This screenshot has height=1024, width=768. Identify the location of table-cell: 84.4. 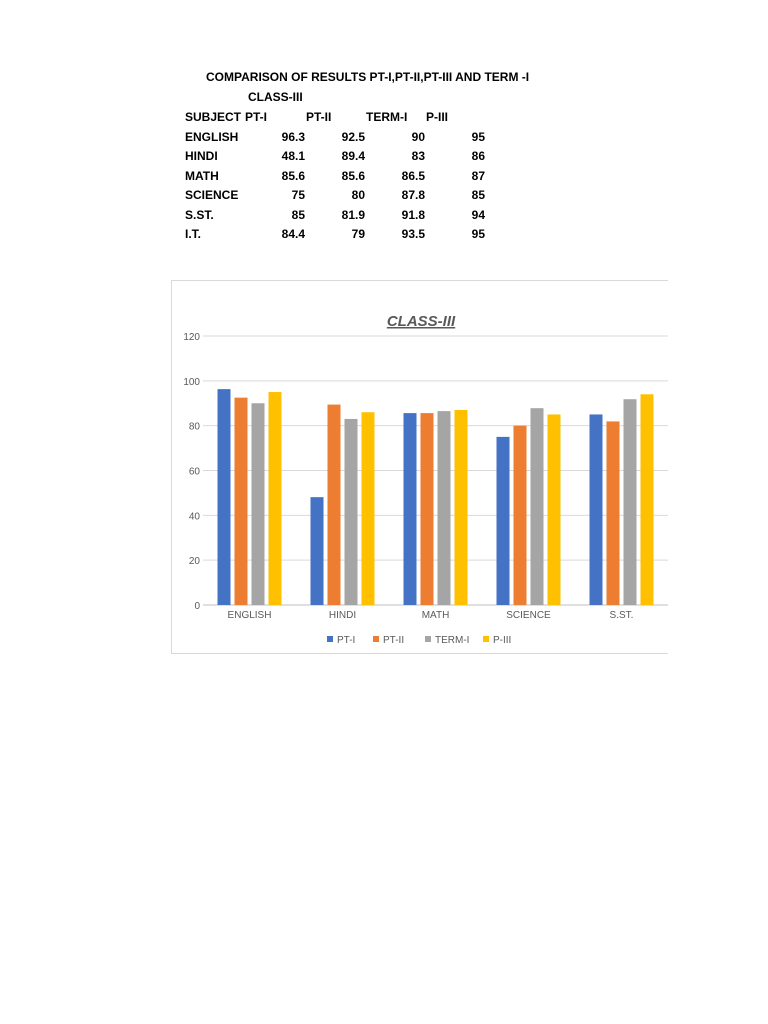
(293, 234).